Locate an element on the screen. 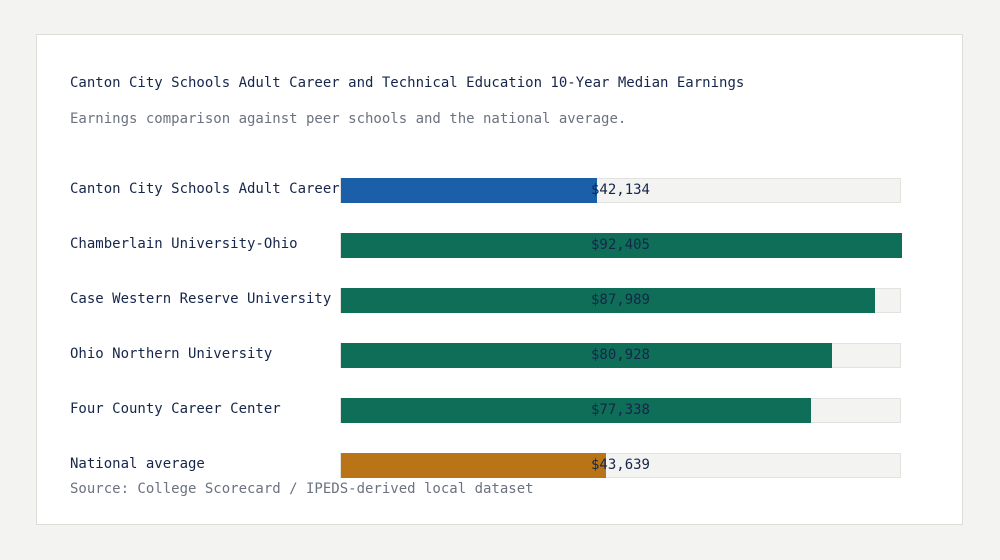 The image size is (1000, 560). bar-row: Chamberlain University-Ohio $92,405 is located at coordinates (486, 245).